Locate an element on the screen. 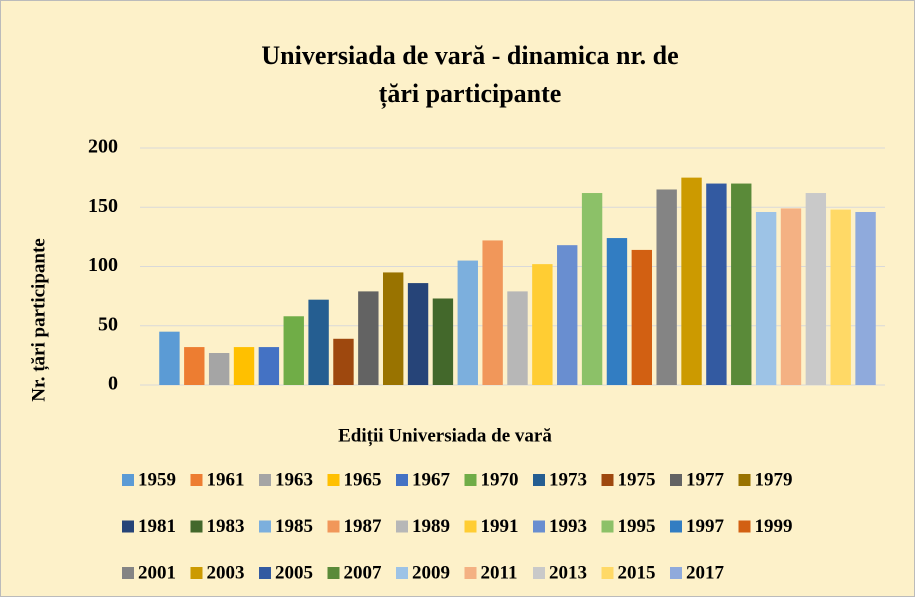 This screenshot has height=597, width=915. legend-label: 2007 is located at coordinates (363, 572).